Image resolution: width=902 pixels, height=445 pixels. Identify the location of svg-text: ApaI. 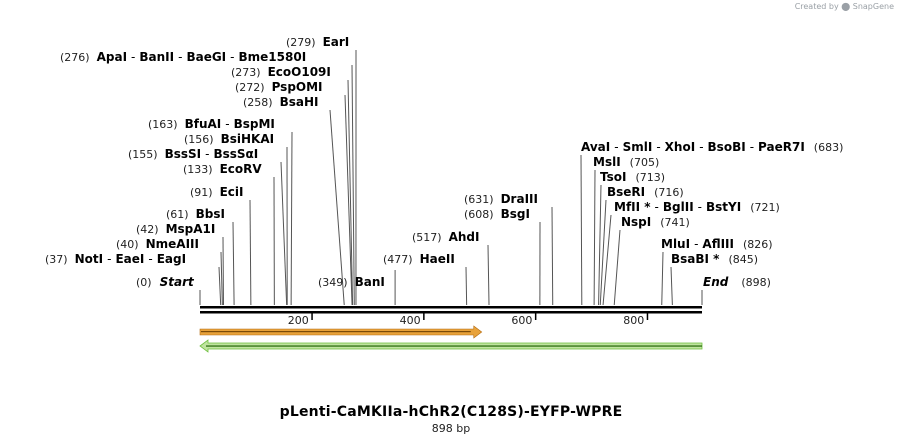
(112, 57).